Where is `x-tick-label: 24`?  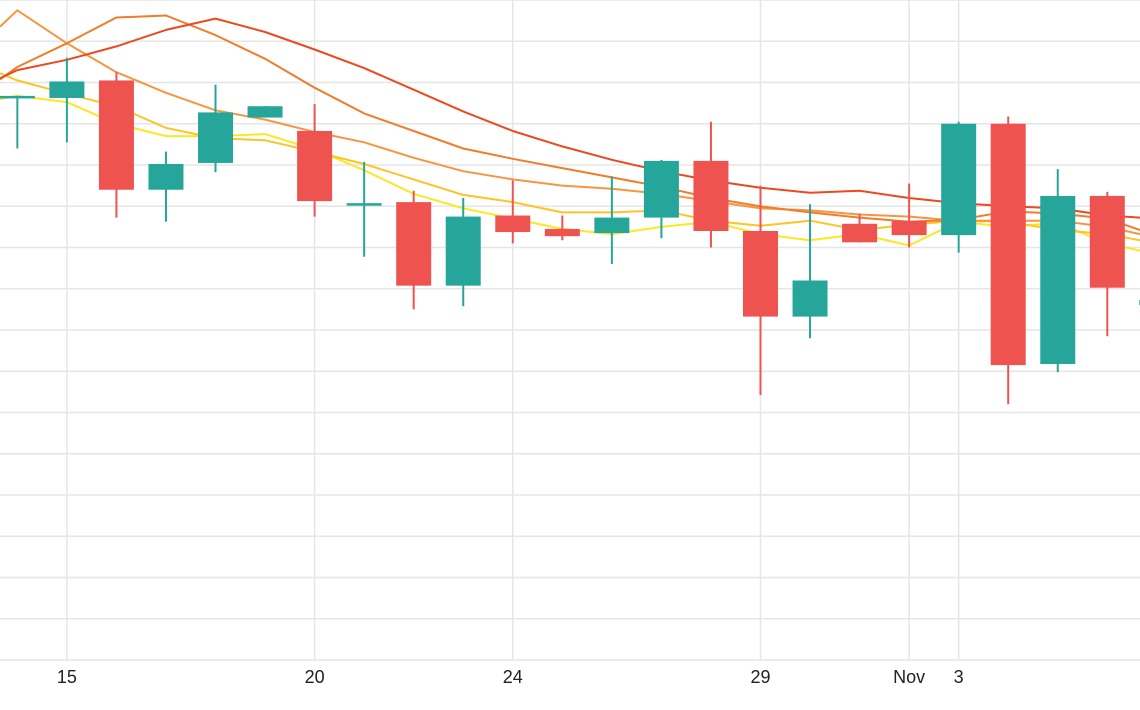
x-tick-label: 24 is located at coordinates (513, 677).